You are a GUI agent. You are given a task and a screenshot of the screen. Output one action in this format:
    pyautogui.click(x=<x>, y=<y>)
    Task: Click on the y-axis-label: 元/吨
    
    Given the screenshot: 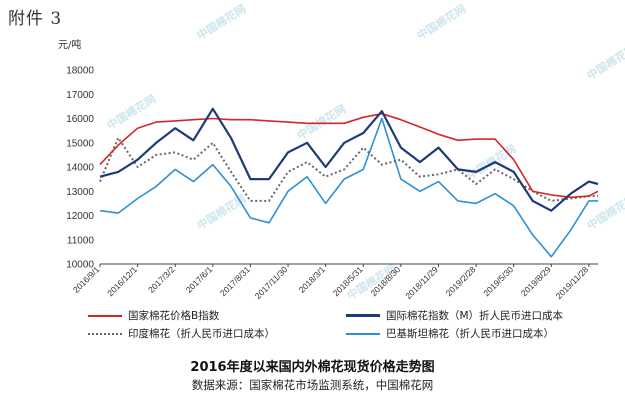 What is the action you would take?
    pyautogui.click(x=69, y=44)
    